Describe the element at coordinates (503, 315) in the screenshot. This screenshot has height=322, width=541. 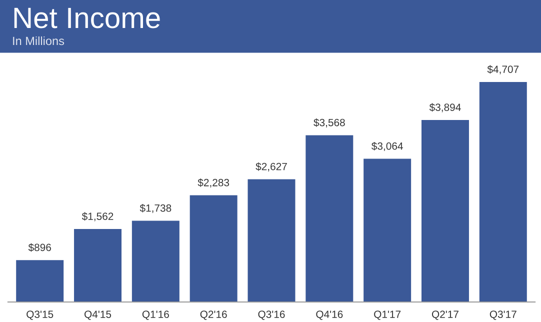
I see `x-tick-label: Q3'17` at that location.